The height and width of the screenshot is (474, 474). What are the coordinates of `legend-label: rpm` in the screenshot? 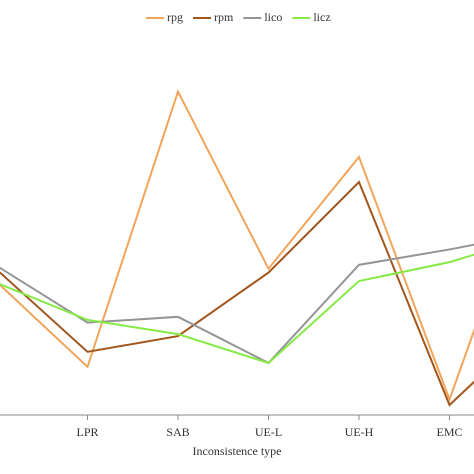 It's located at (224, 17).